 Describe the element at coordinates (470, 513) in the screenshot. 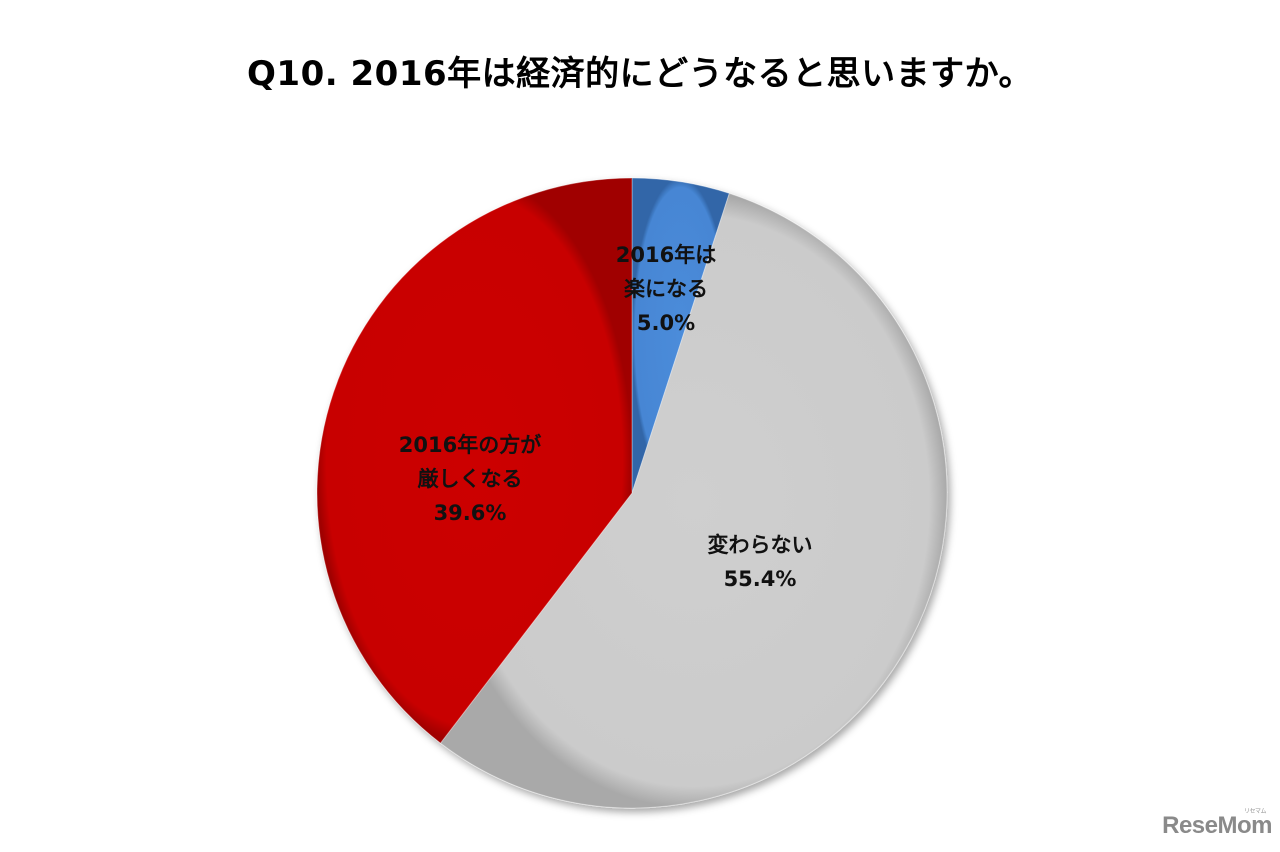

I see `slice-value-harder: 39.6%` at that location.